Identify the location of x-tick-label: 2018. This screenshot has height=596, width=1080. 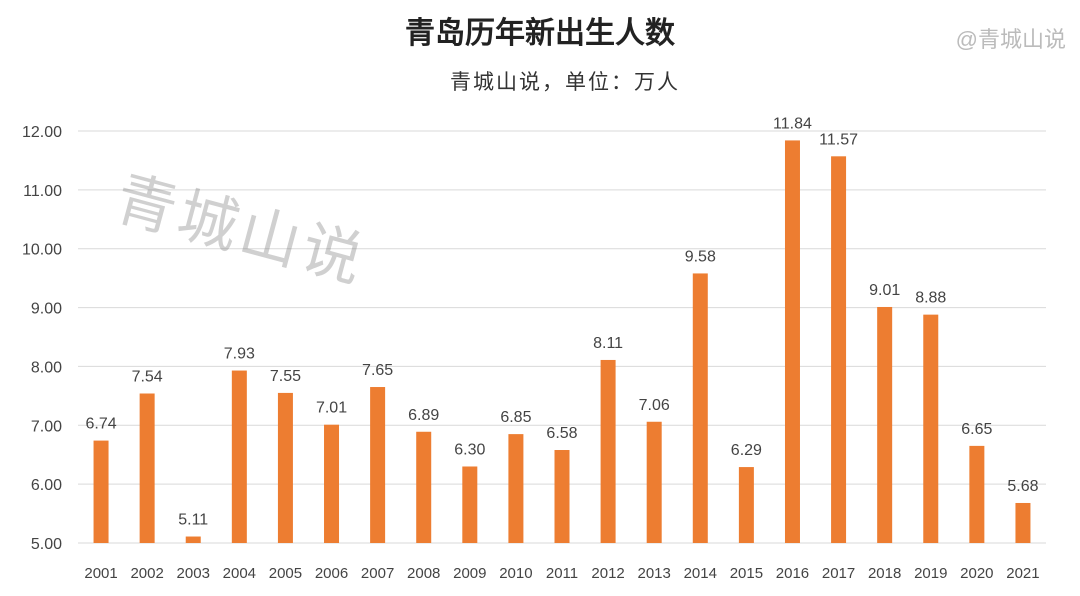
(884, 573).